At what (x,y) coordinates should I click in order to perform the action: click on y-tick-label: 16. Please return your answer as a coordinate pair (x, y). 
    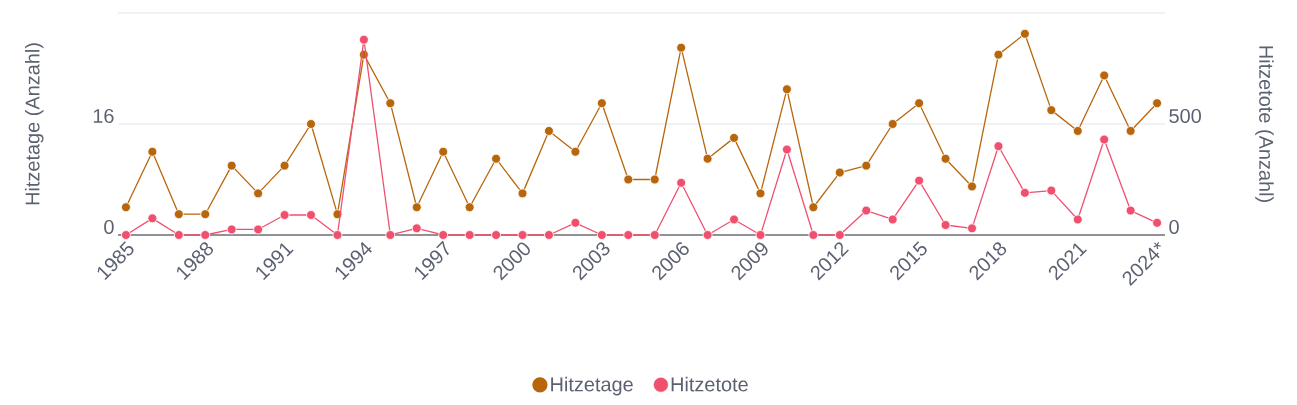
    Looking at the image, I should click on (103, 116).